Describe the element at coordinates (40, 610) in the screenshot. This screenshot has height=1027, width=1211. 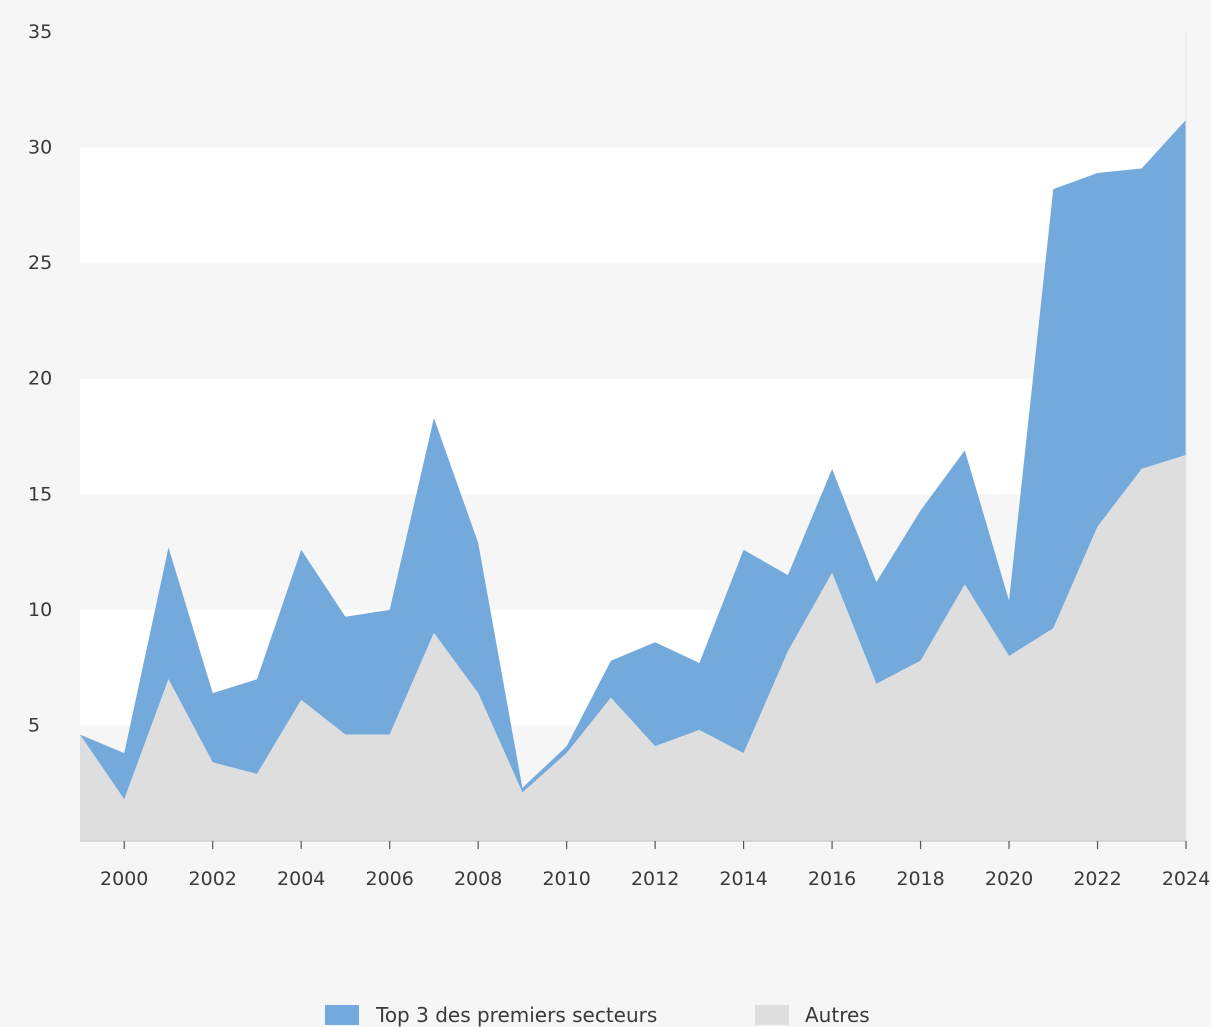
I see `y-tick-label: 10` at that location.